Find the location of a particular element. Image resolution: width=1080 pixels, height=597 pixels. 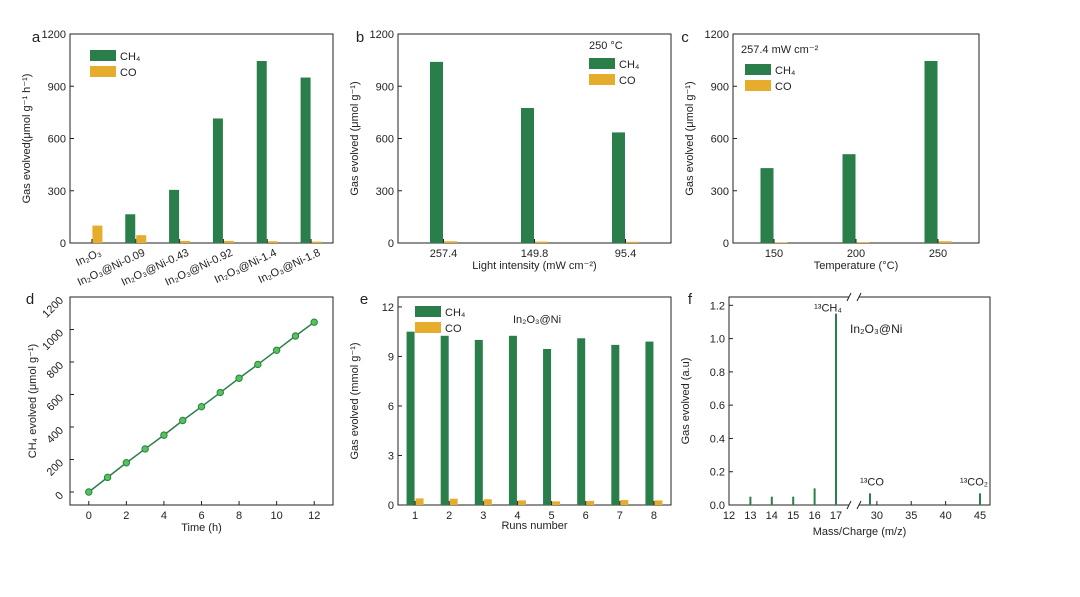

x-axis-label: Temperature (°C) is located at coordinates (856, 266).